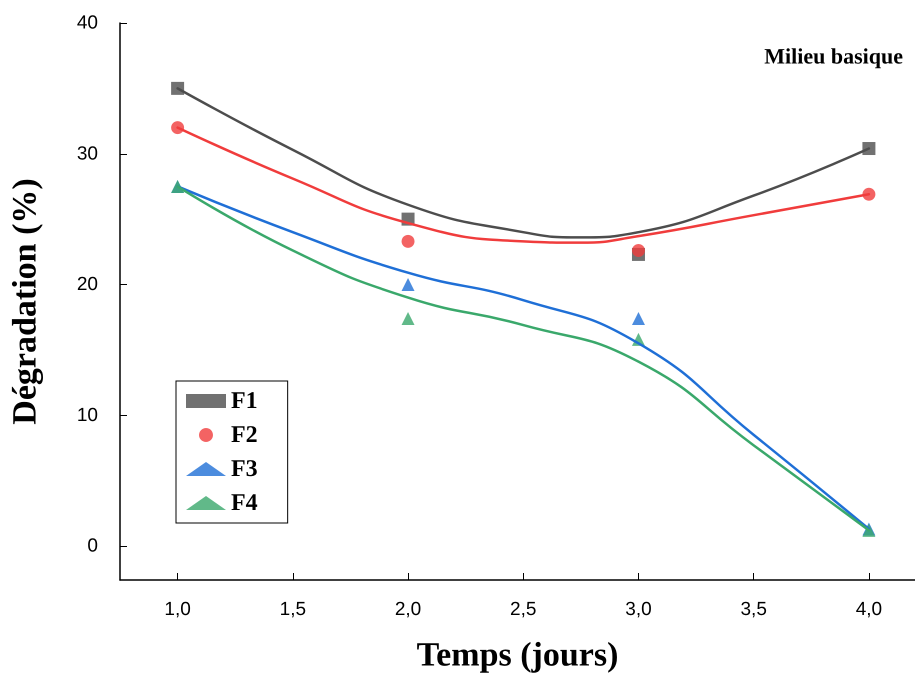 Image resolution: width=915 pixels, height=678 pixels. What do you see at coordinates (523, 609) in the screenshot?
I see `x-tick-label: 2,5` at bounding box center [523, 609].